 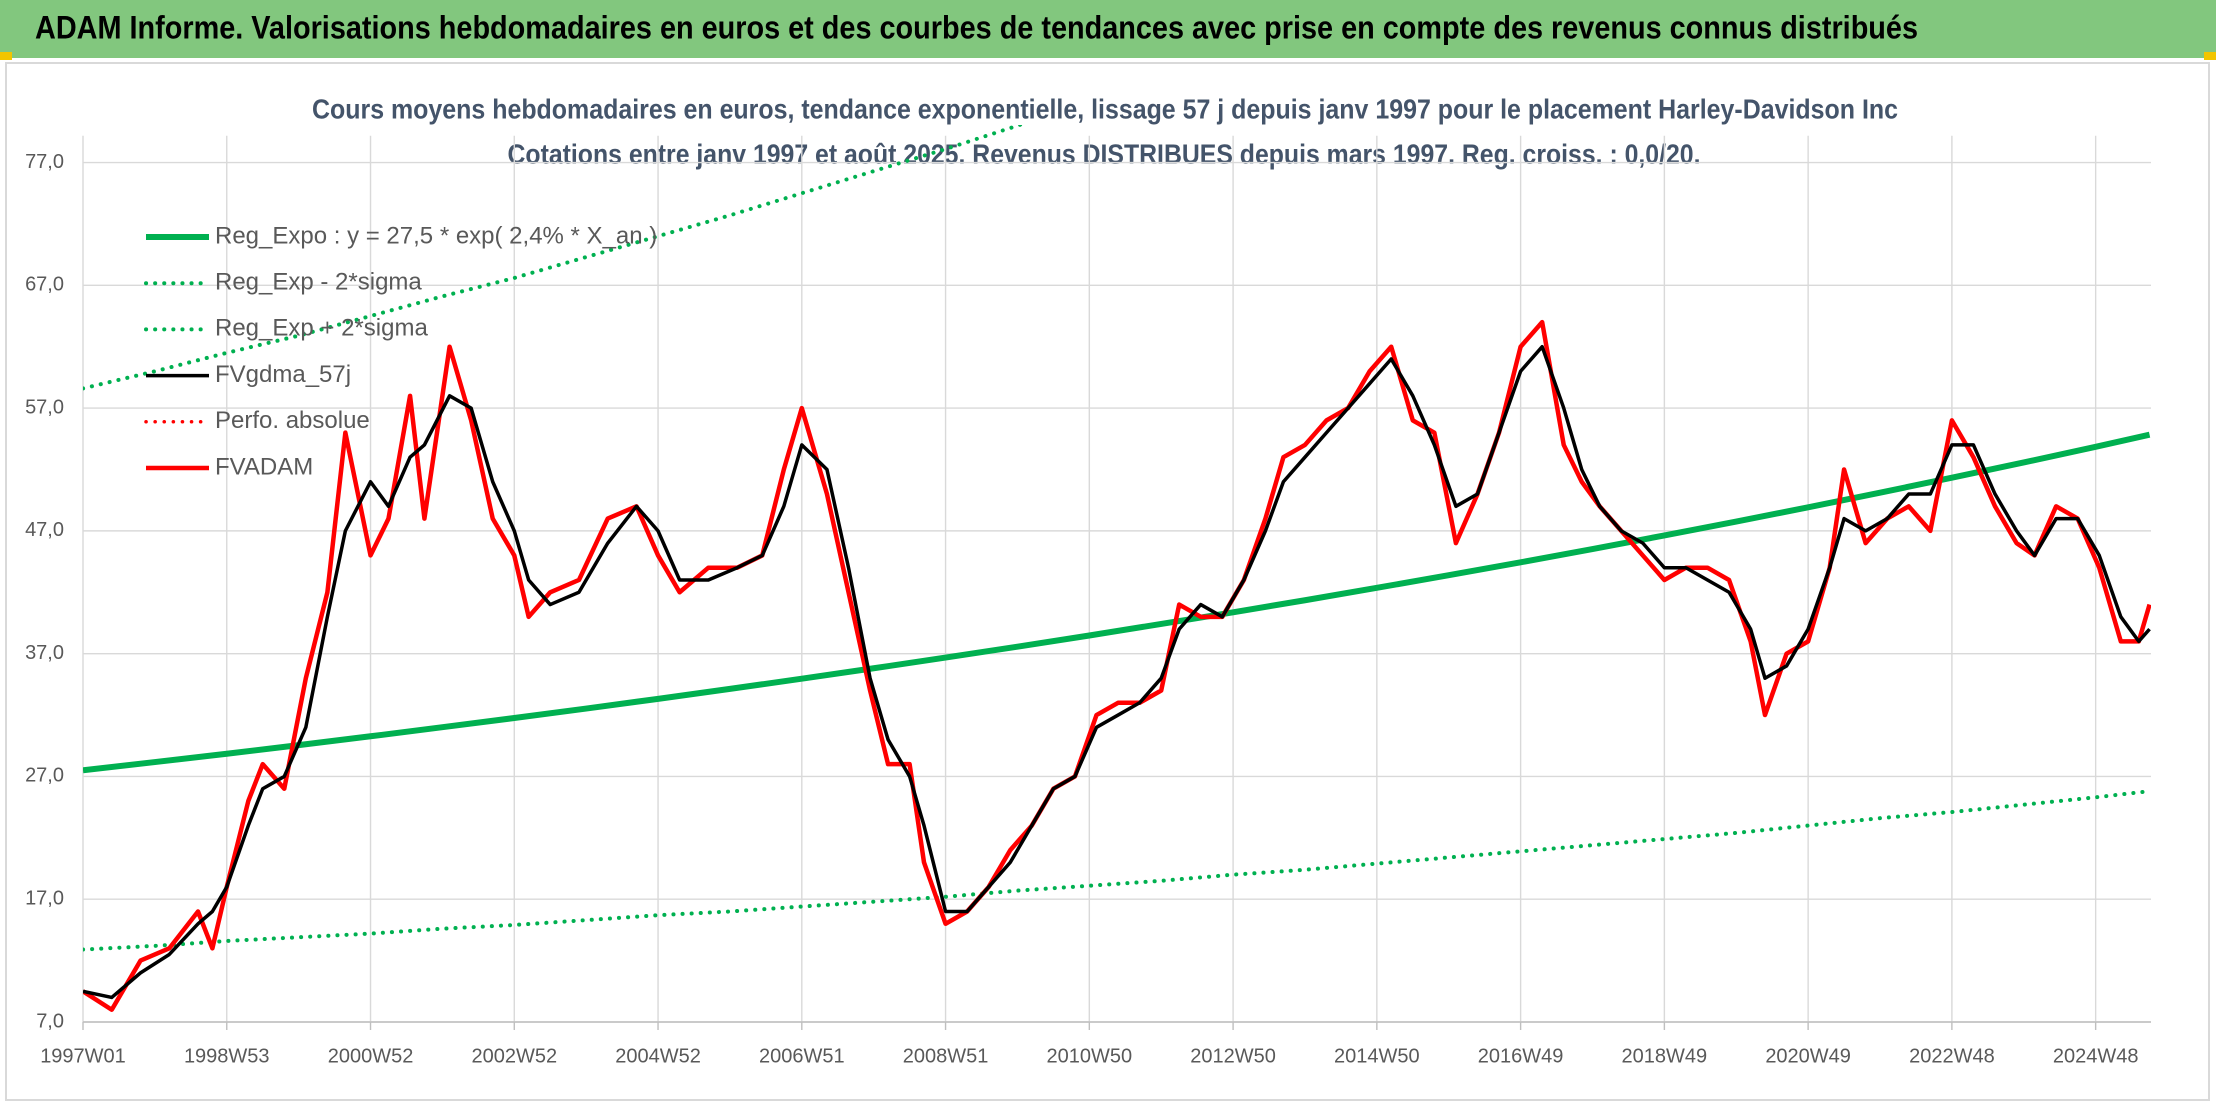 I want to click on x-tick-label: 1998W53, so click(x=227, y=1056).